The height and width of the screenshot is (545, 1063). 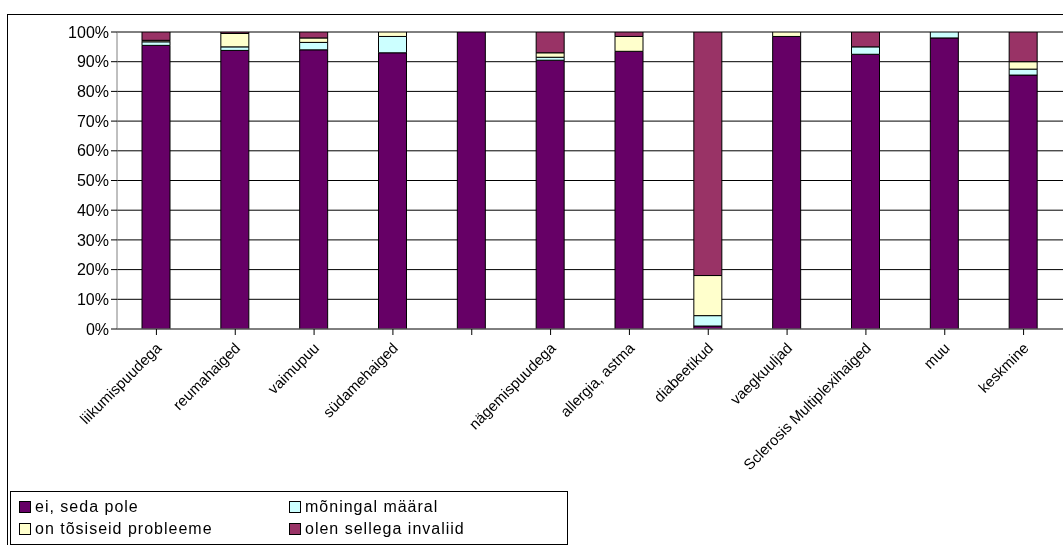 I want to click on y-tick-label: 30%, so click(x=92, y=240).